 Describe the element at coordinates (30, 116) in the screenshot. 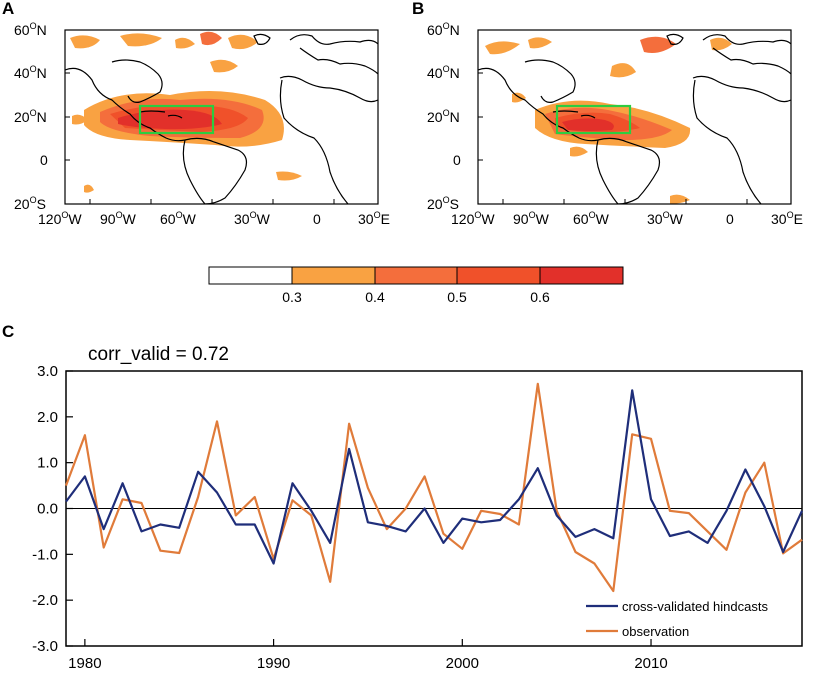

I see `panel-a-lat-label-20n: 20ON` at that location.